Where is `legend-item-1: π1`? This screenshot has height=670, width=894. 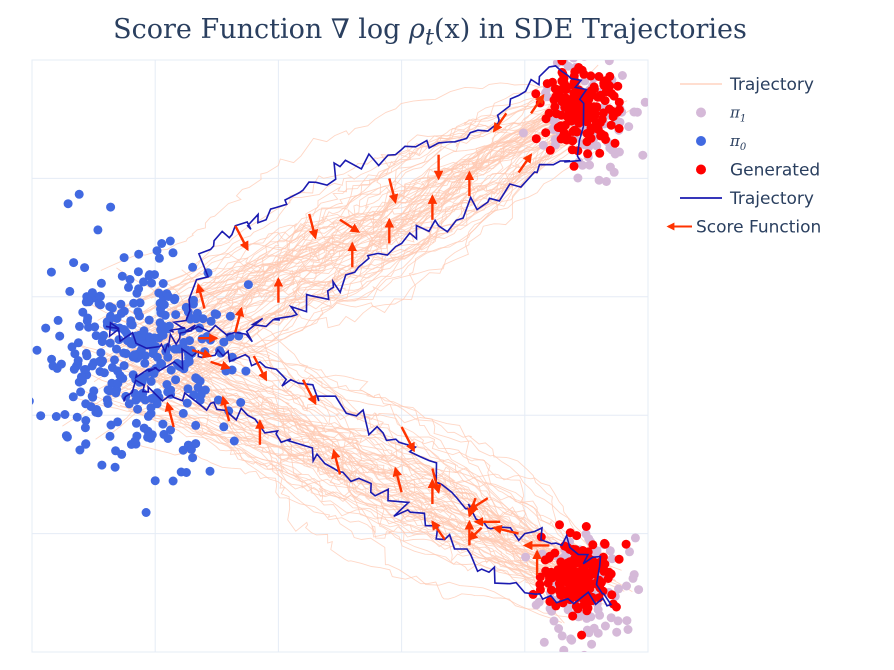
legend-item-1: π1 is located at coordinates (721, 114).